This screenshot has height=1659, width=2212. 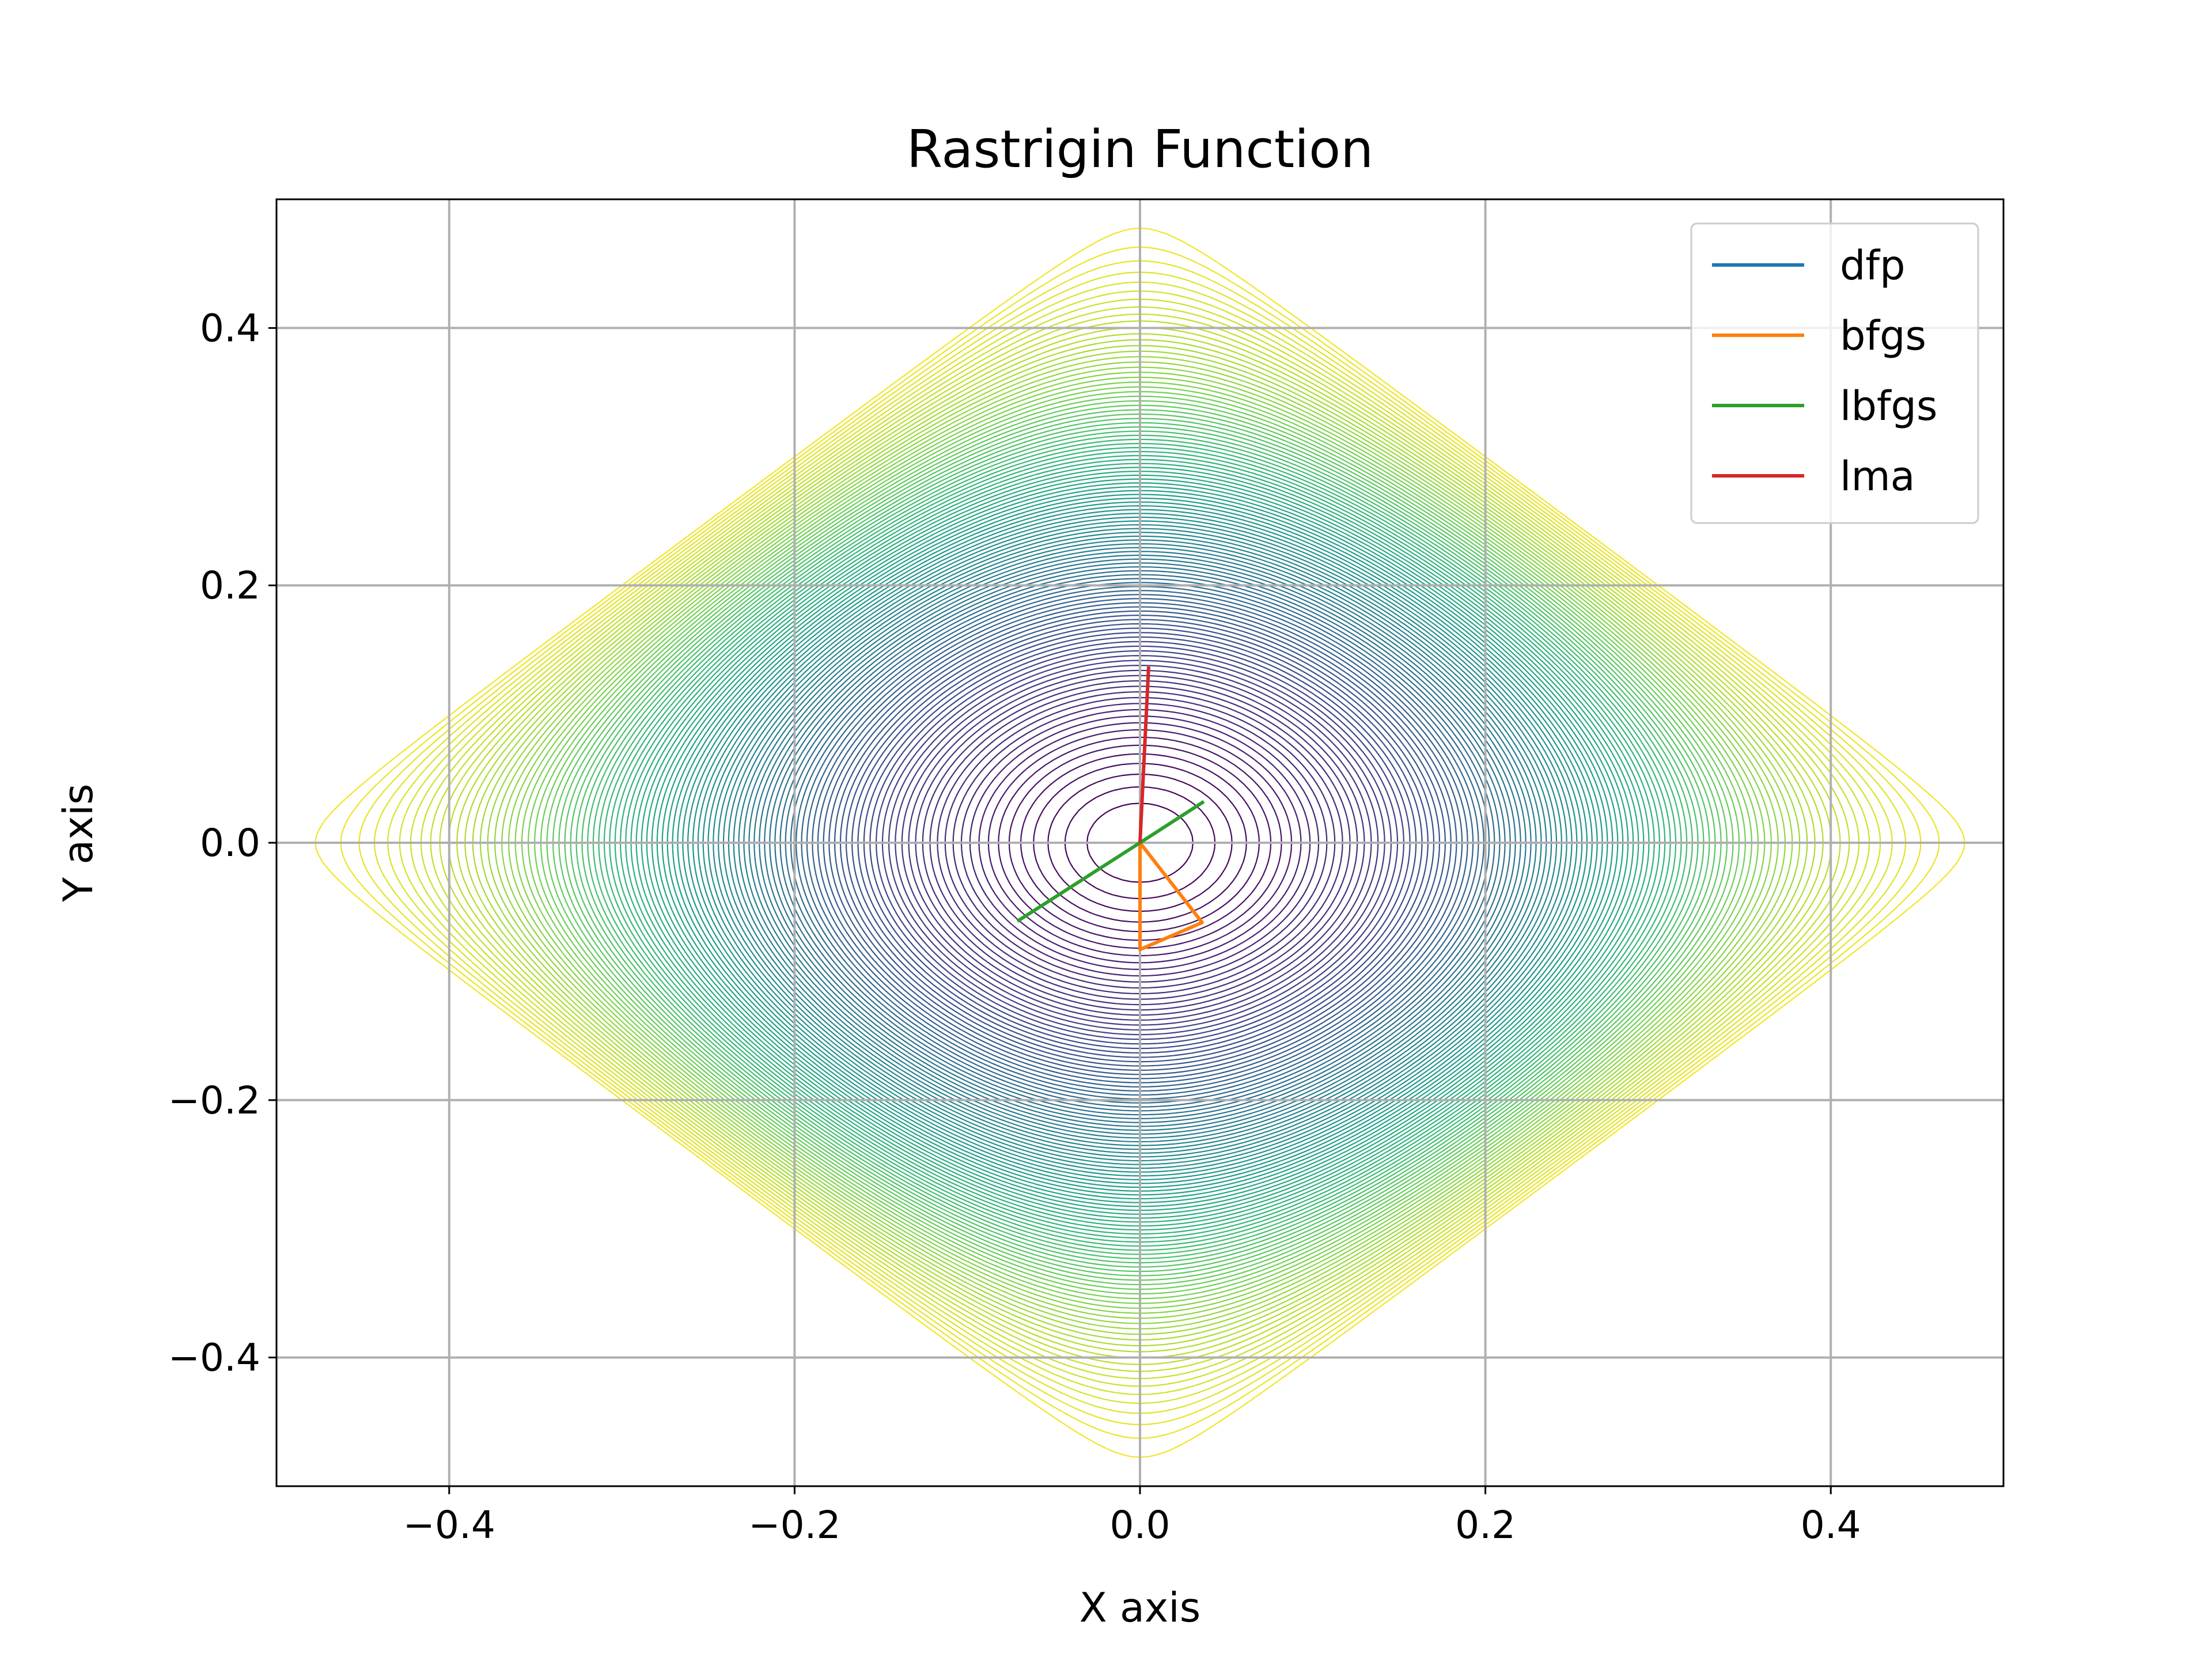 What do you see at coordinates (1140, 1525) in the screenshot?
I see `x-tick-label-2: 0.0` at bounding box center [1140, 1525].